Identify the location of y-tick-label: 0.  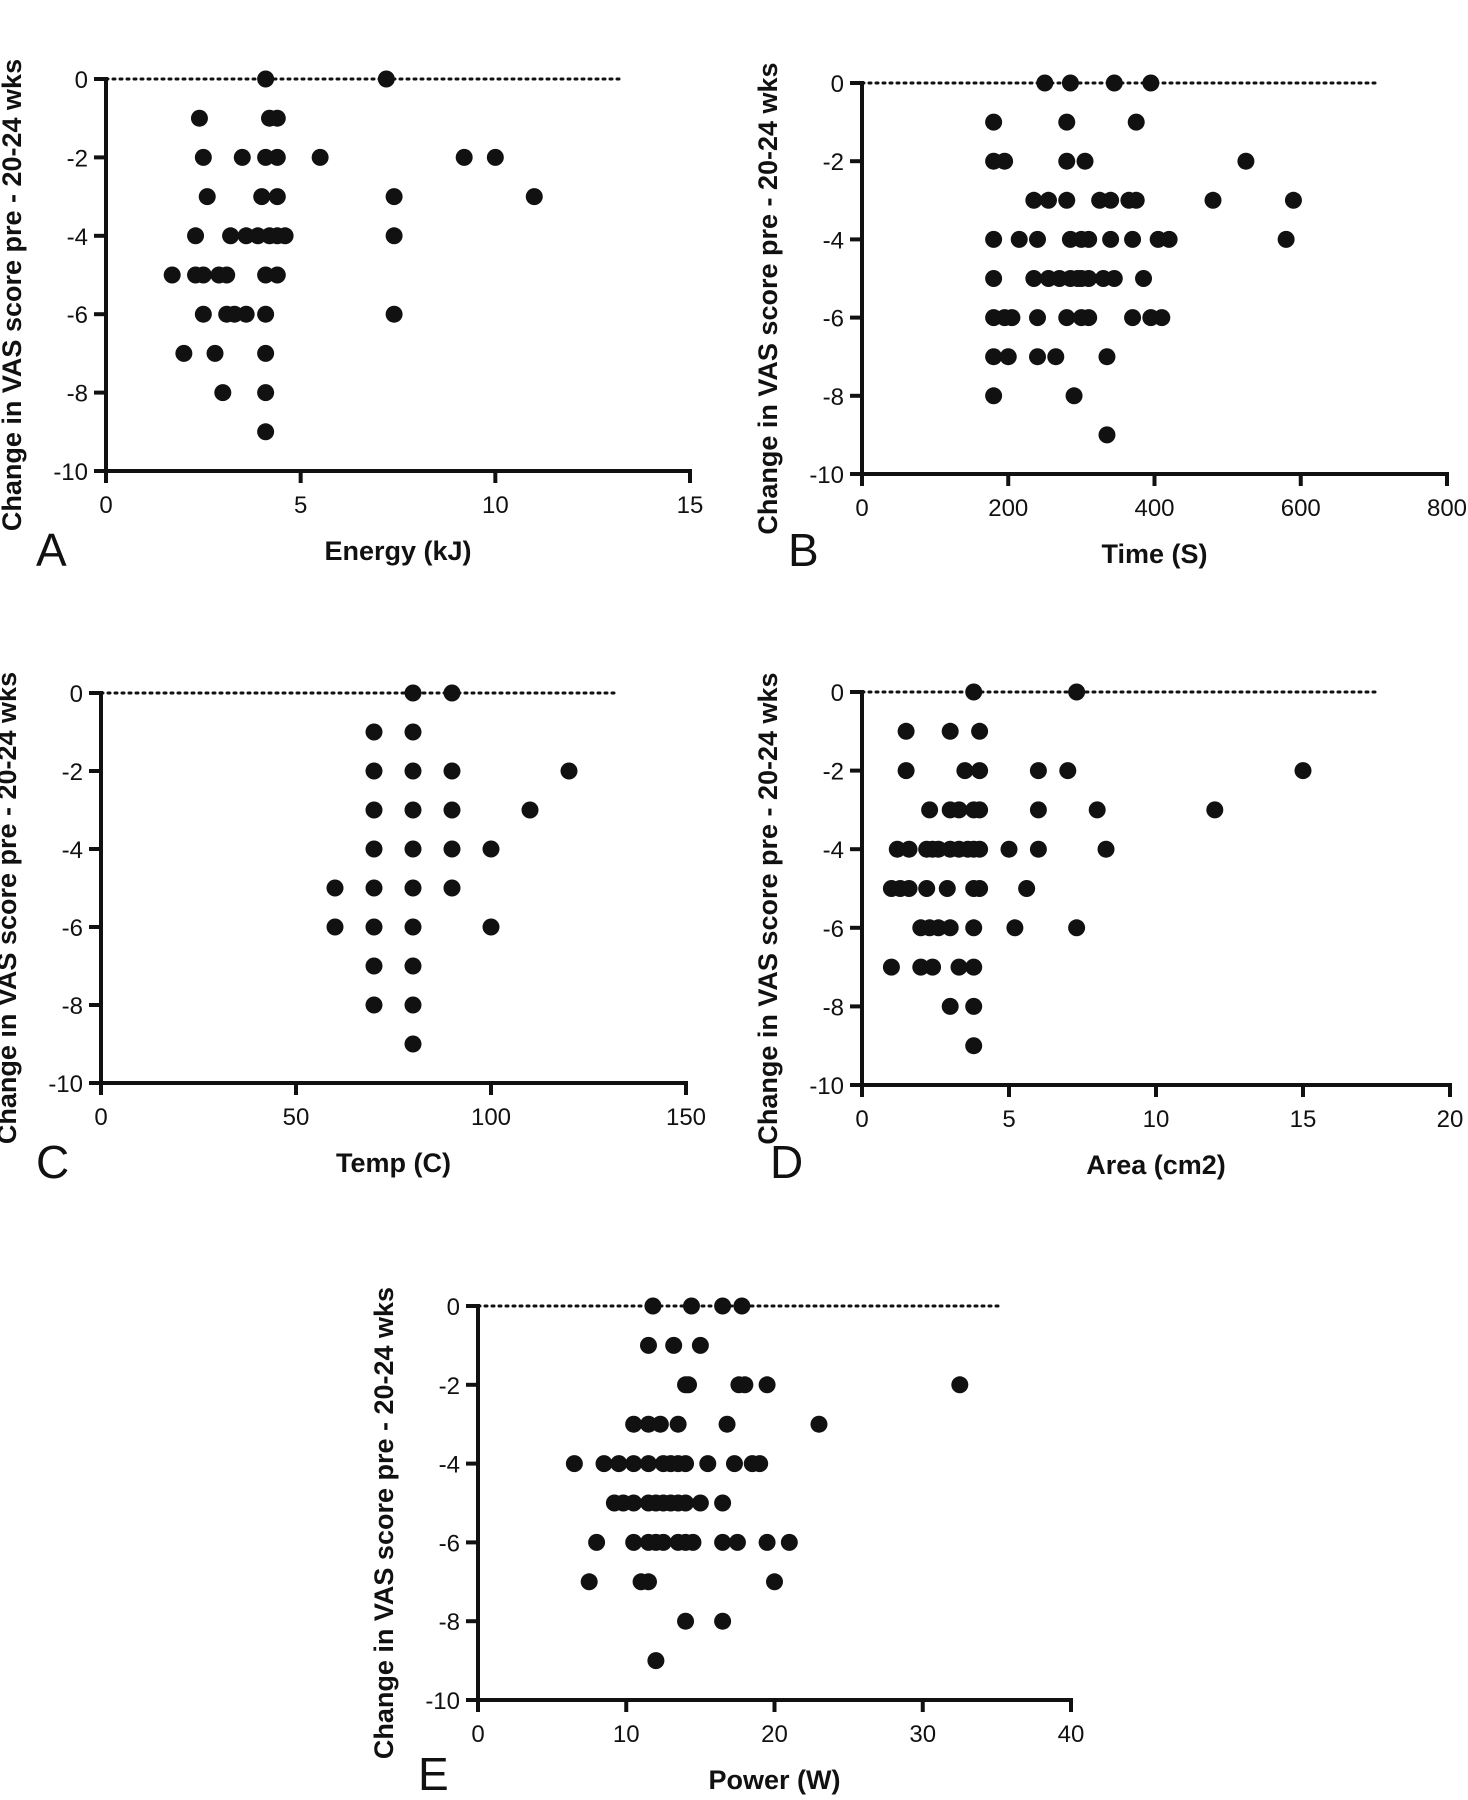
(837, 693).